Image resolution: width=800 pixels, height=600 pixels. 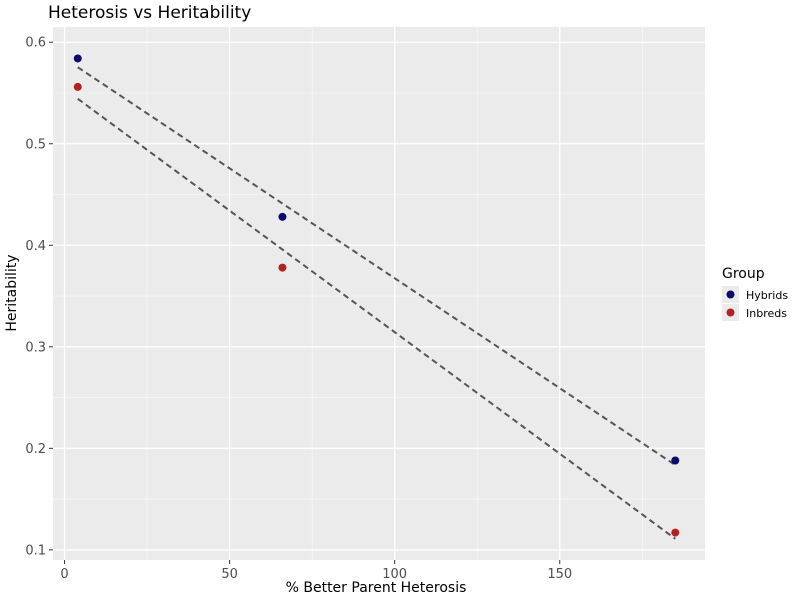 What do you see at coordinates (35, 246) in the screenshot?
I see `y-tick-label: 0.4` at bounding box center [35, 246].